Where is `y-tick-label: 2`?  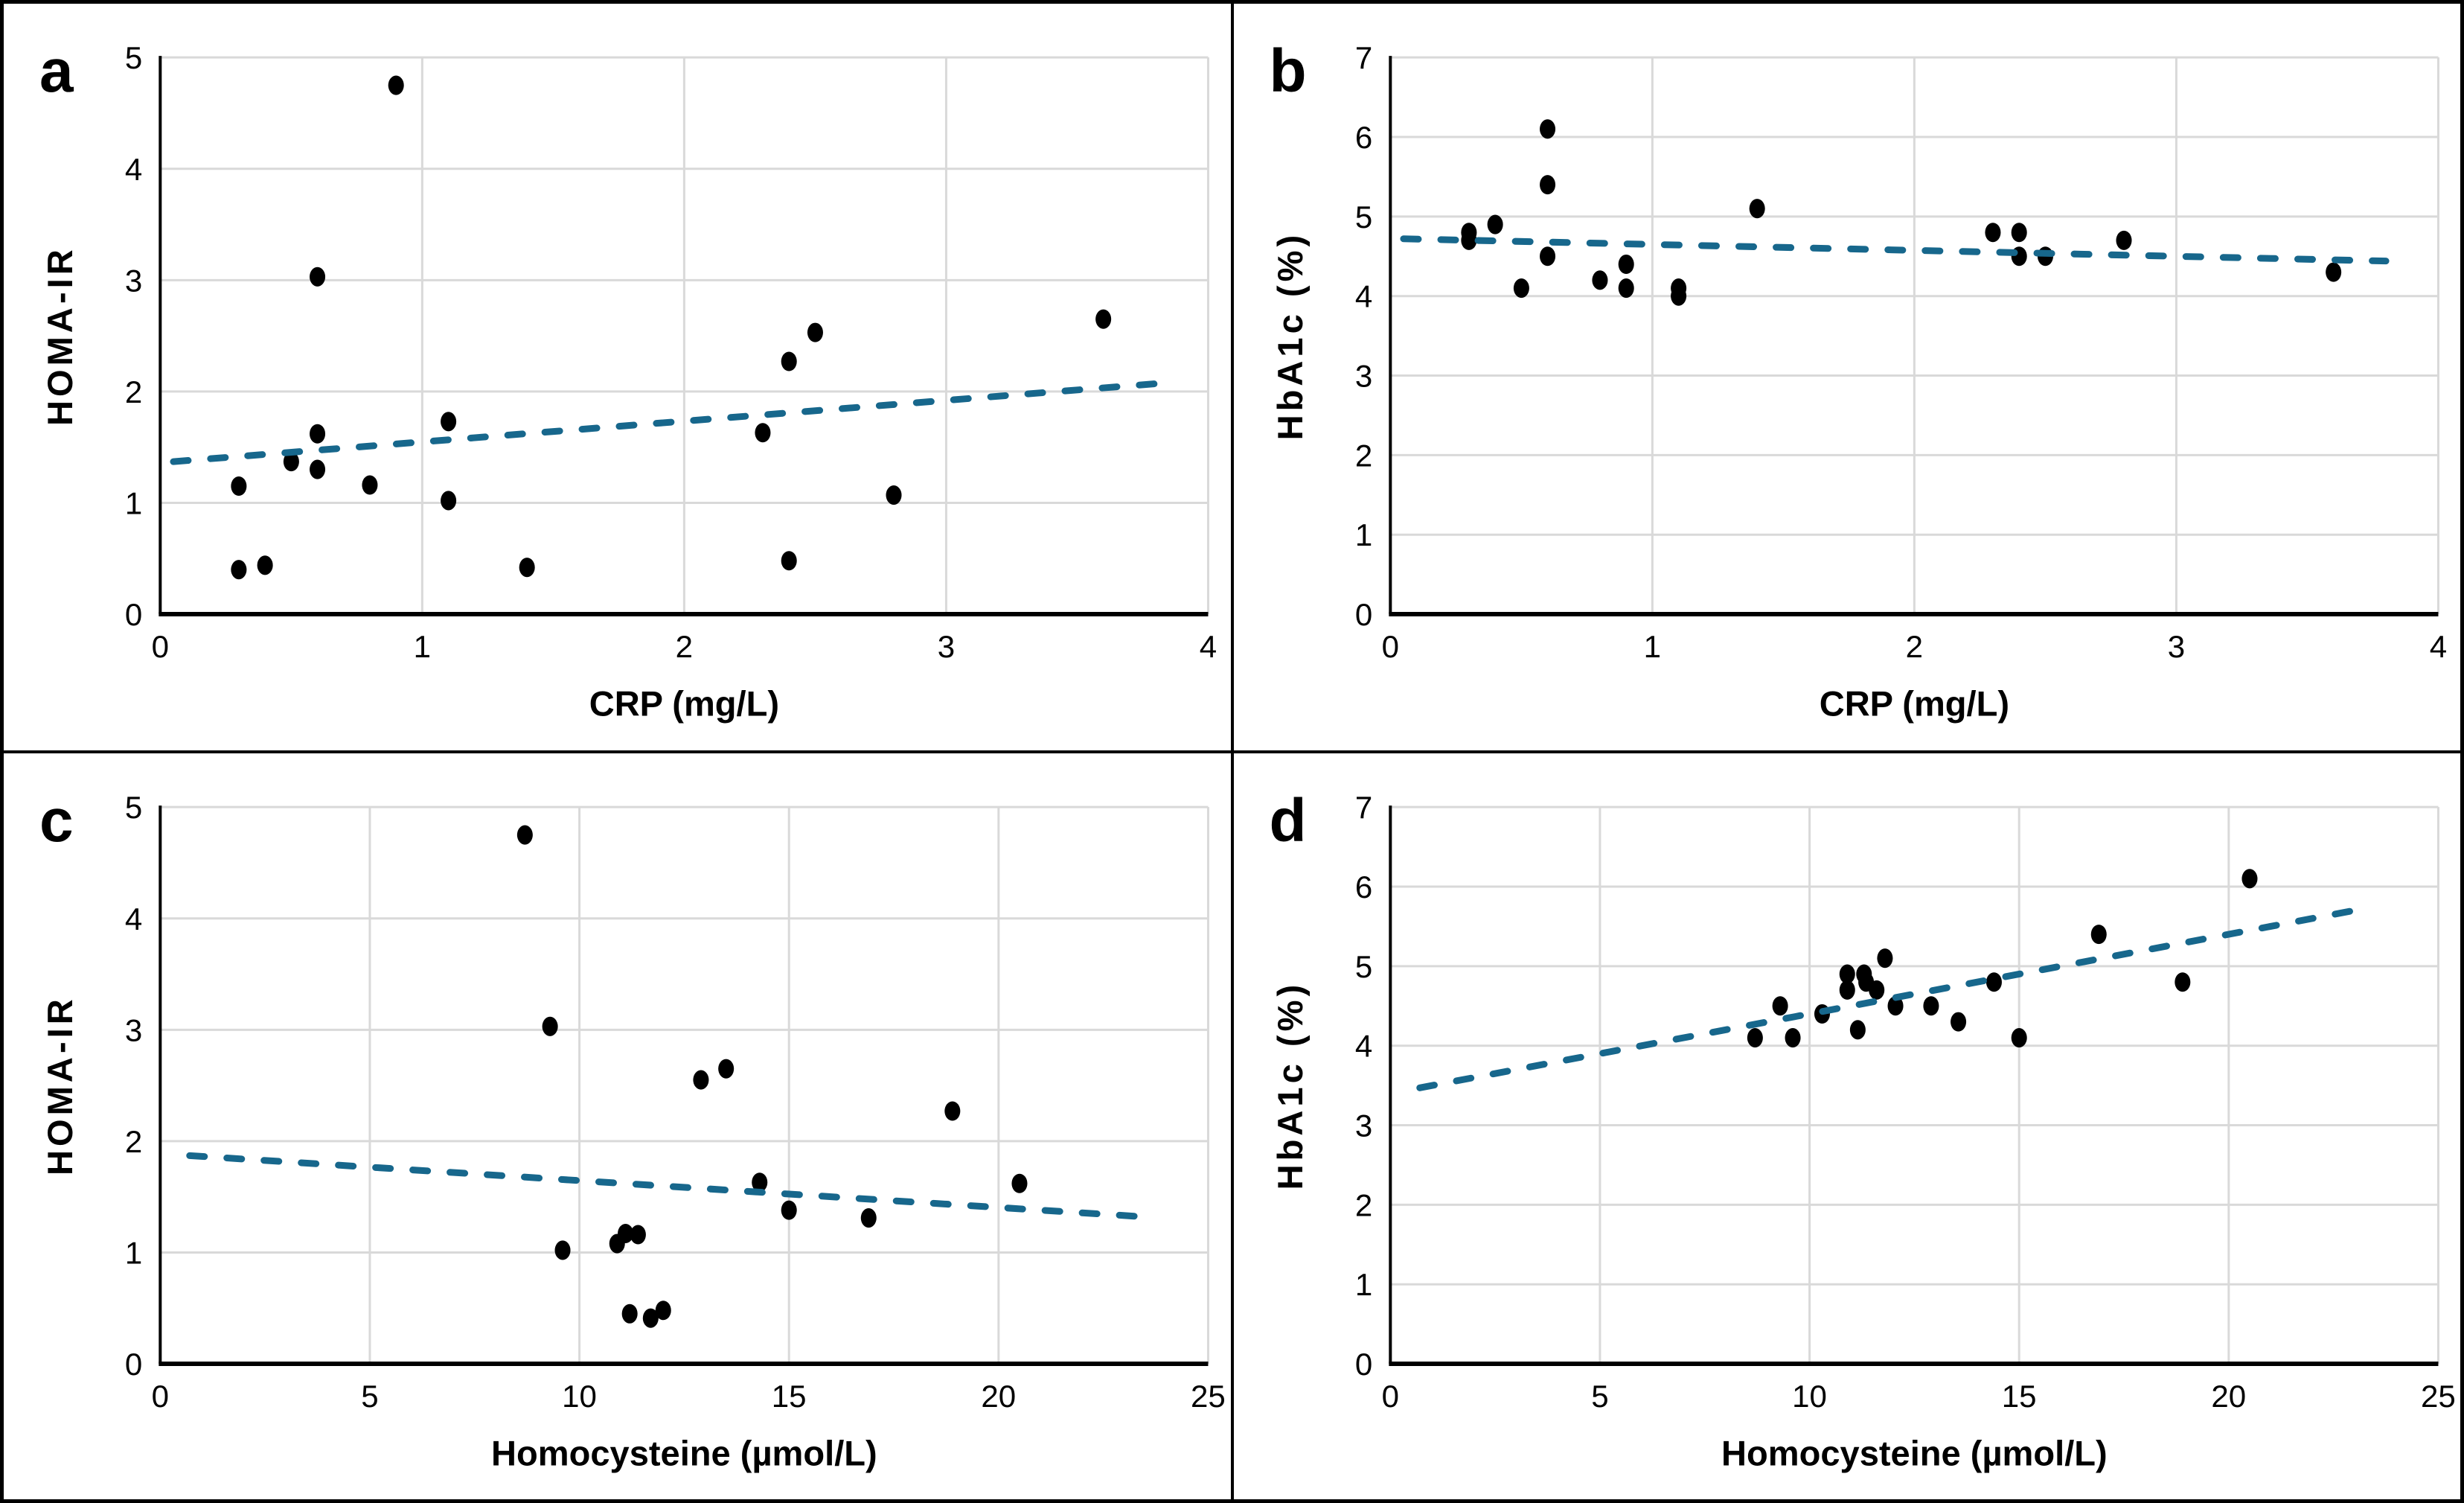 y-tick-label: 2 is located at coordinates (133, 1140).